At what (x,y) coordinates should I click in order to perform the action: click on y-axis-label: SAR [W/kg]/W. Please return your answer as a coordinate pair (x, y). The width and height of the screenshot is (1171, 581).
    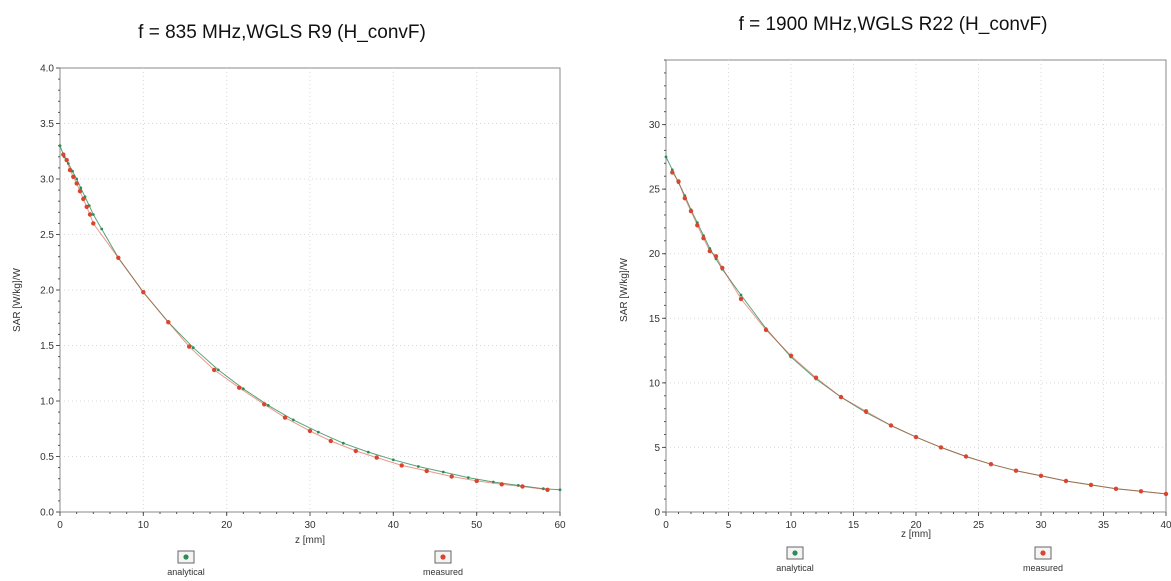
    Looking at the image, I should click on (624, 290).